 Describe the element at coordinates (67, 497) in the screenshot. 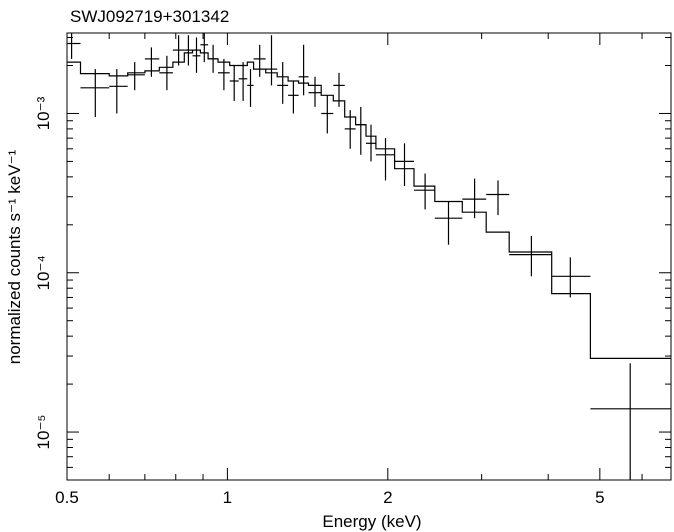

I see `x-tick-label: 0.5` at that location.